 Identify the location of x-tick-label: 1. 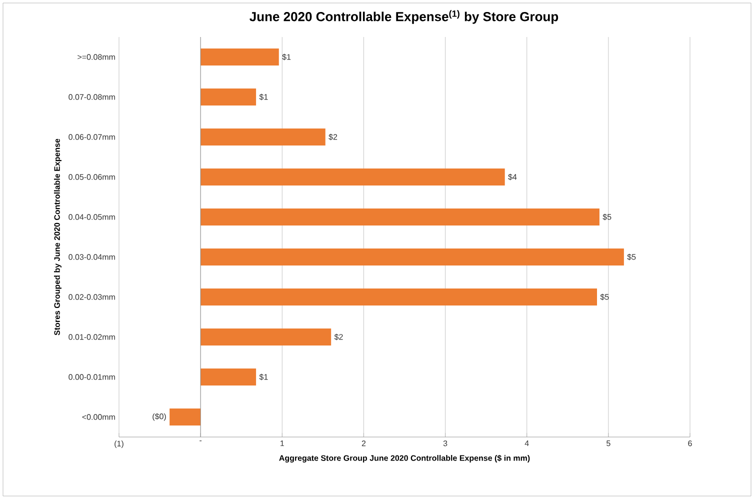
(282, 443).